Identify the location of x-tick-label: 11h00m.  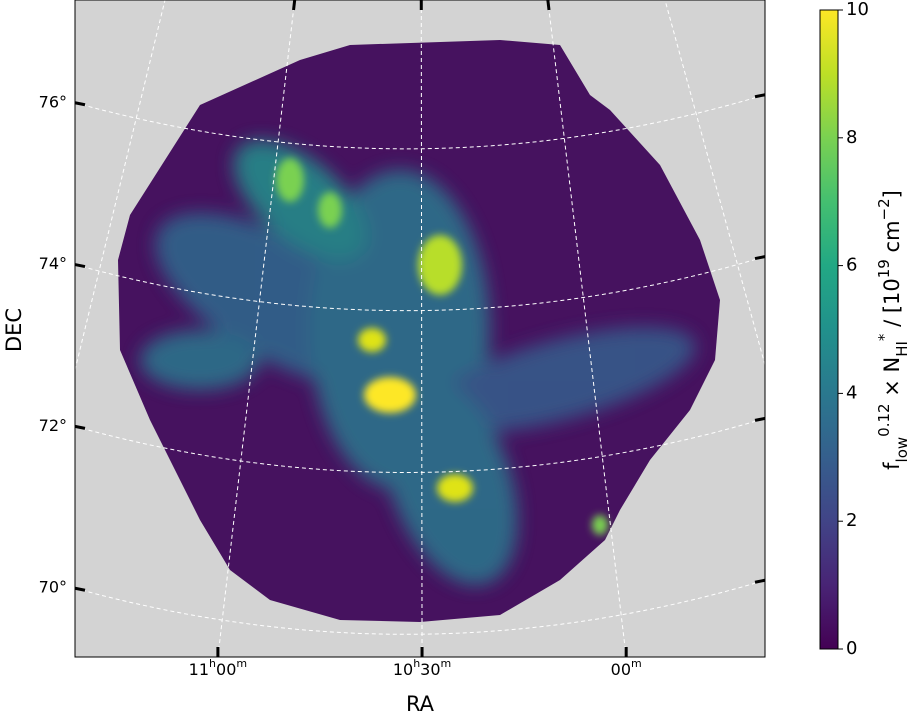
(218, 668).